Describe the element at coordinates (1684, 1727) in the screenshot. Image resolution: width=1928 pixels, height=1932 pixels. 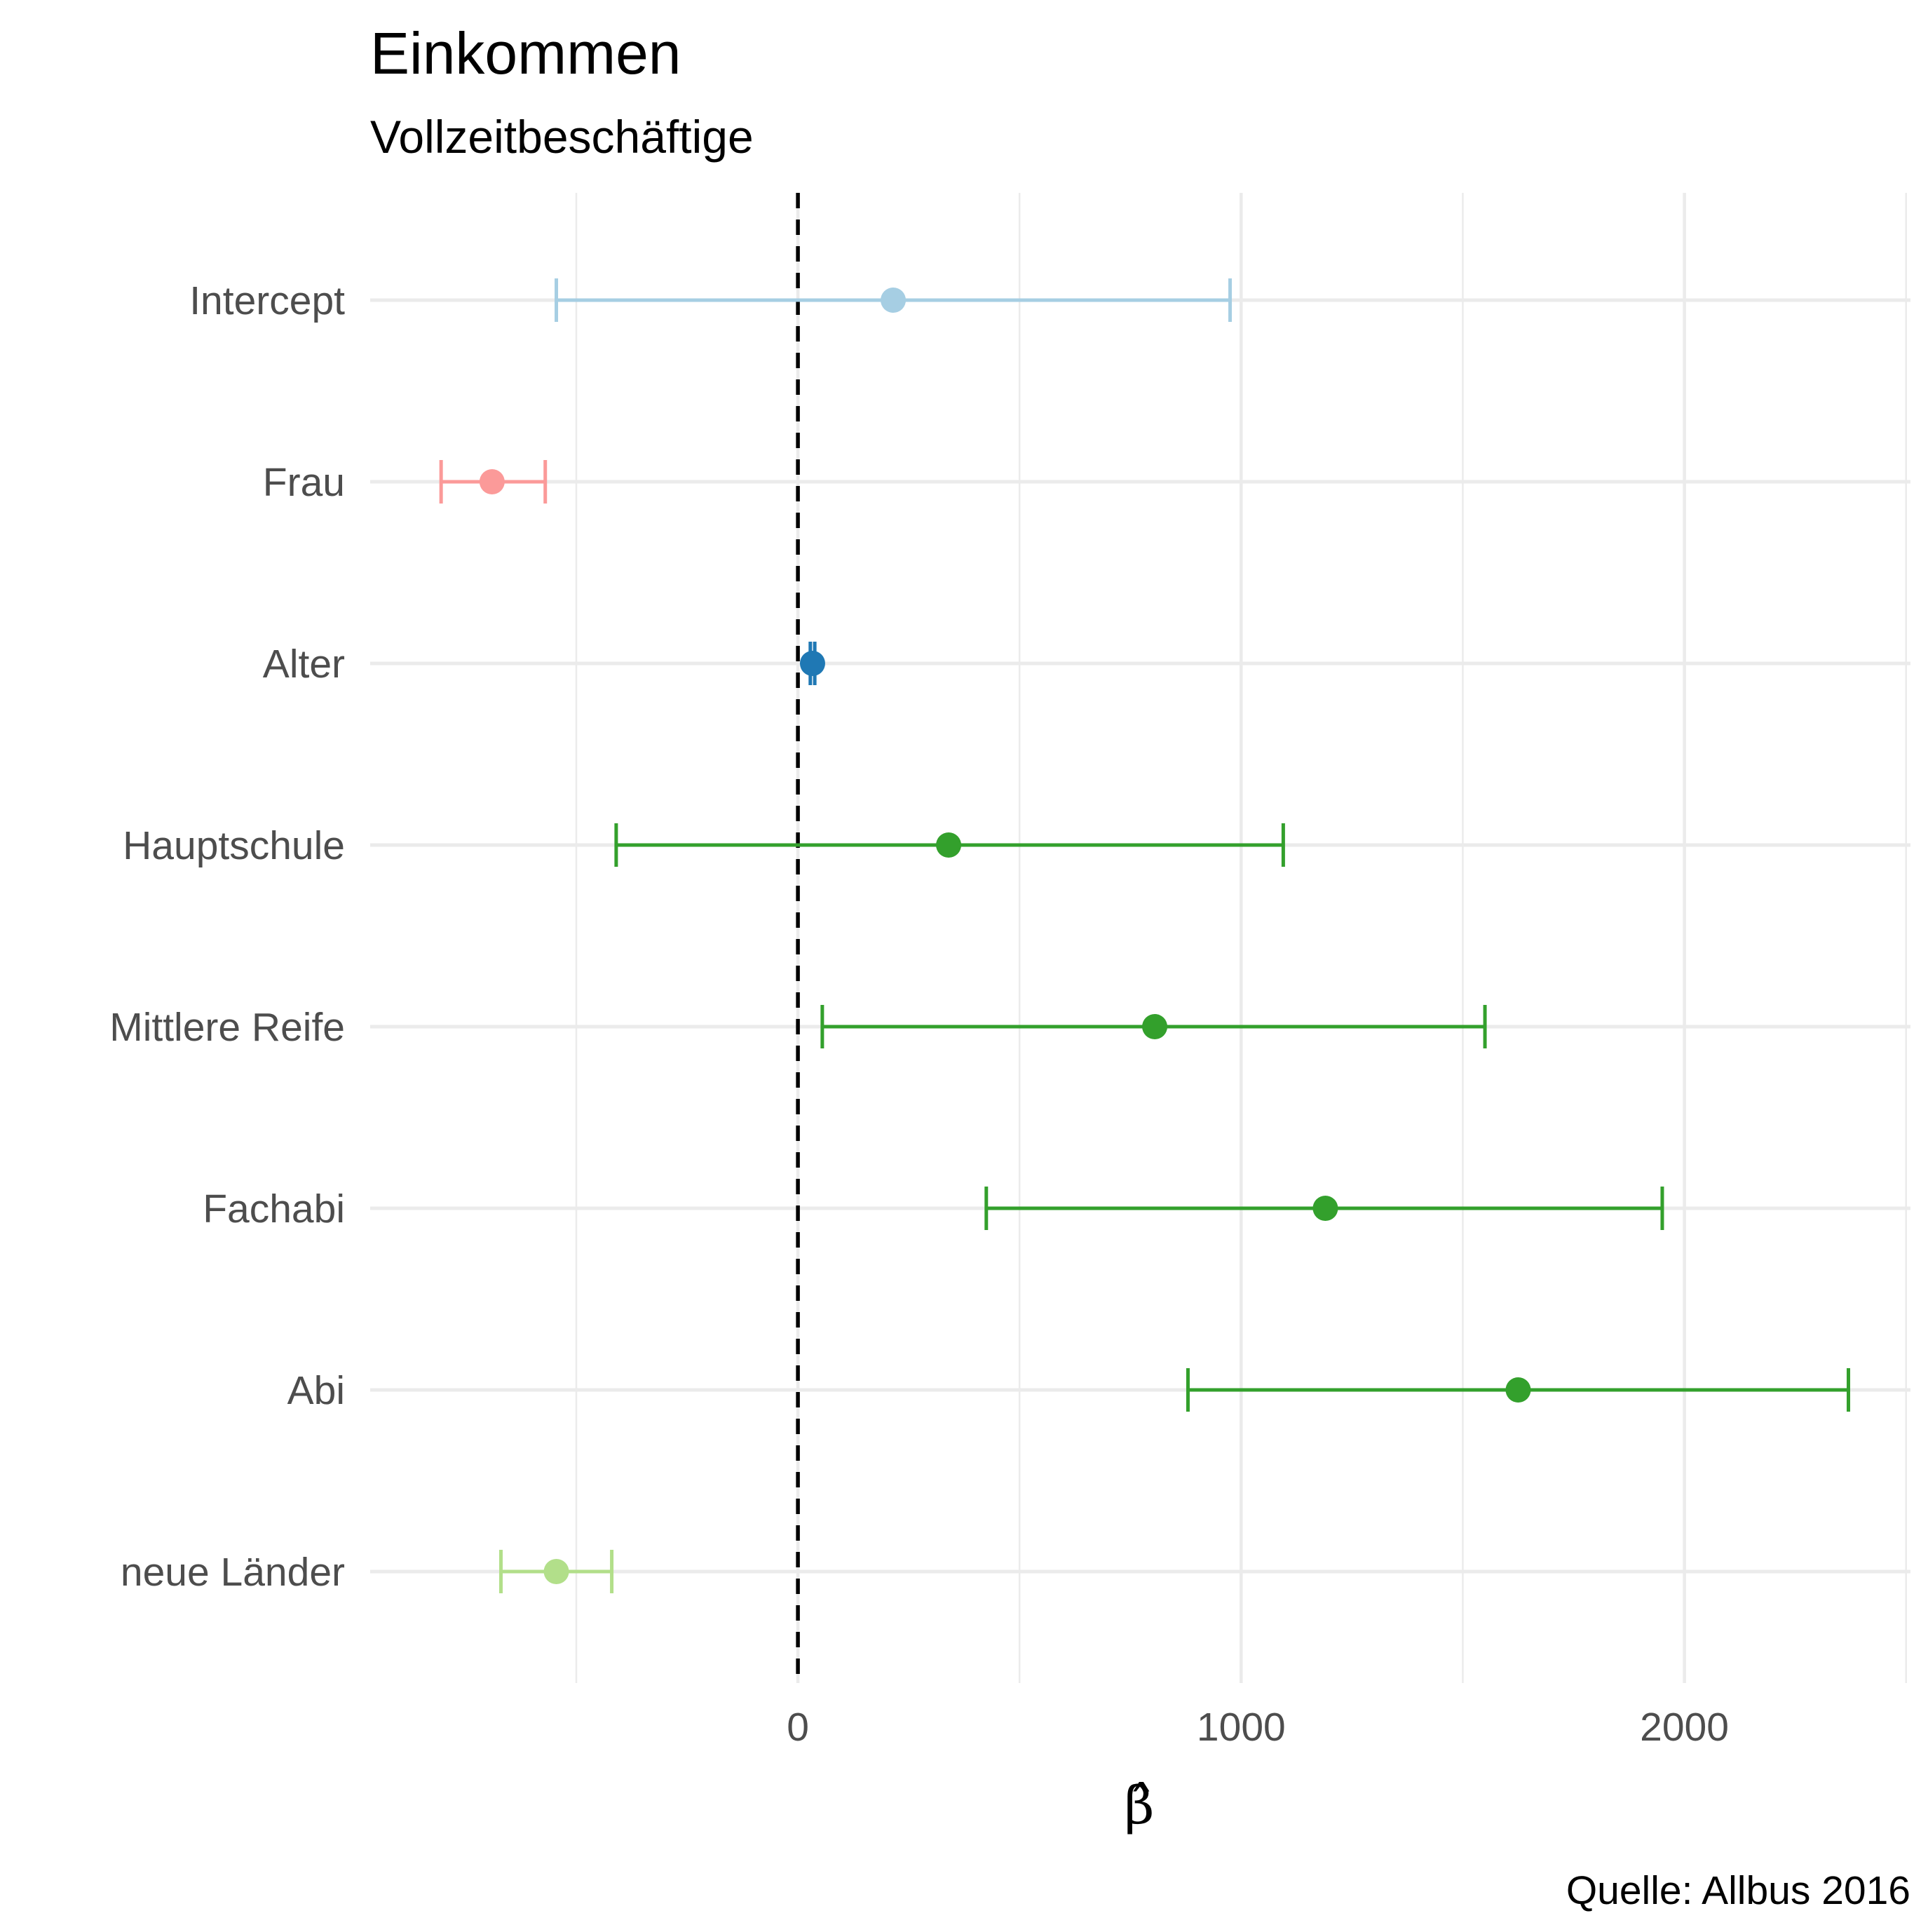
I see `x-tick-label: 2000` at that location.